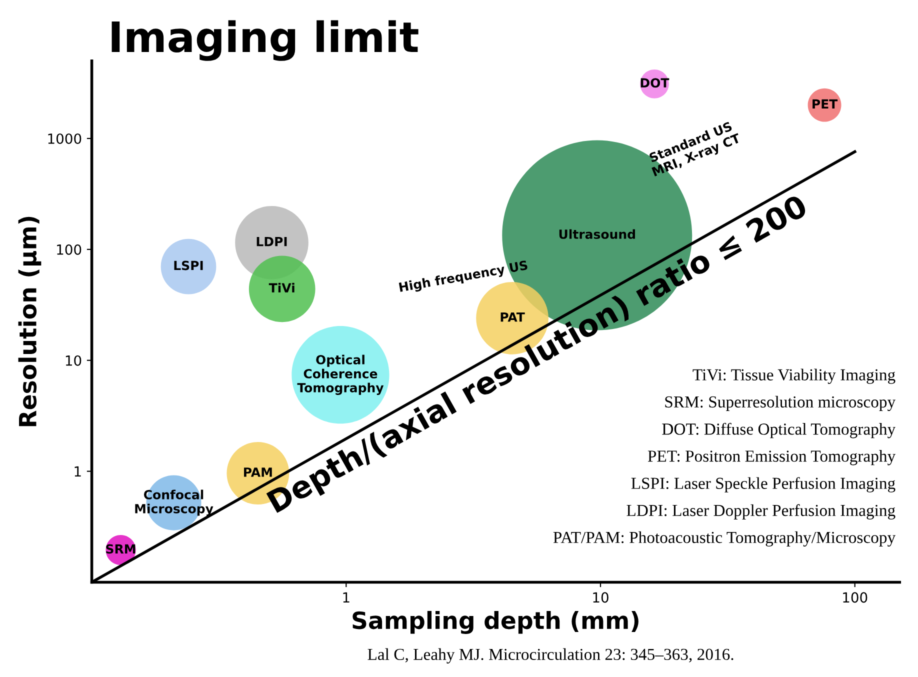  Describe the element at coordinates (761, 512) in the screenshot. I see `annotation: LDPI: Laser Doppler Perfusion Imaging` at that location.